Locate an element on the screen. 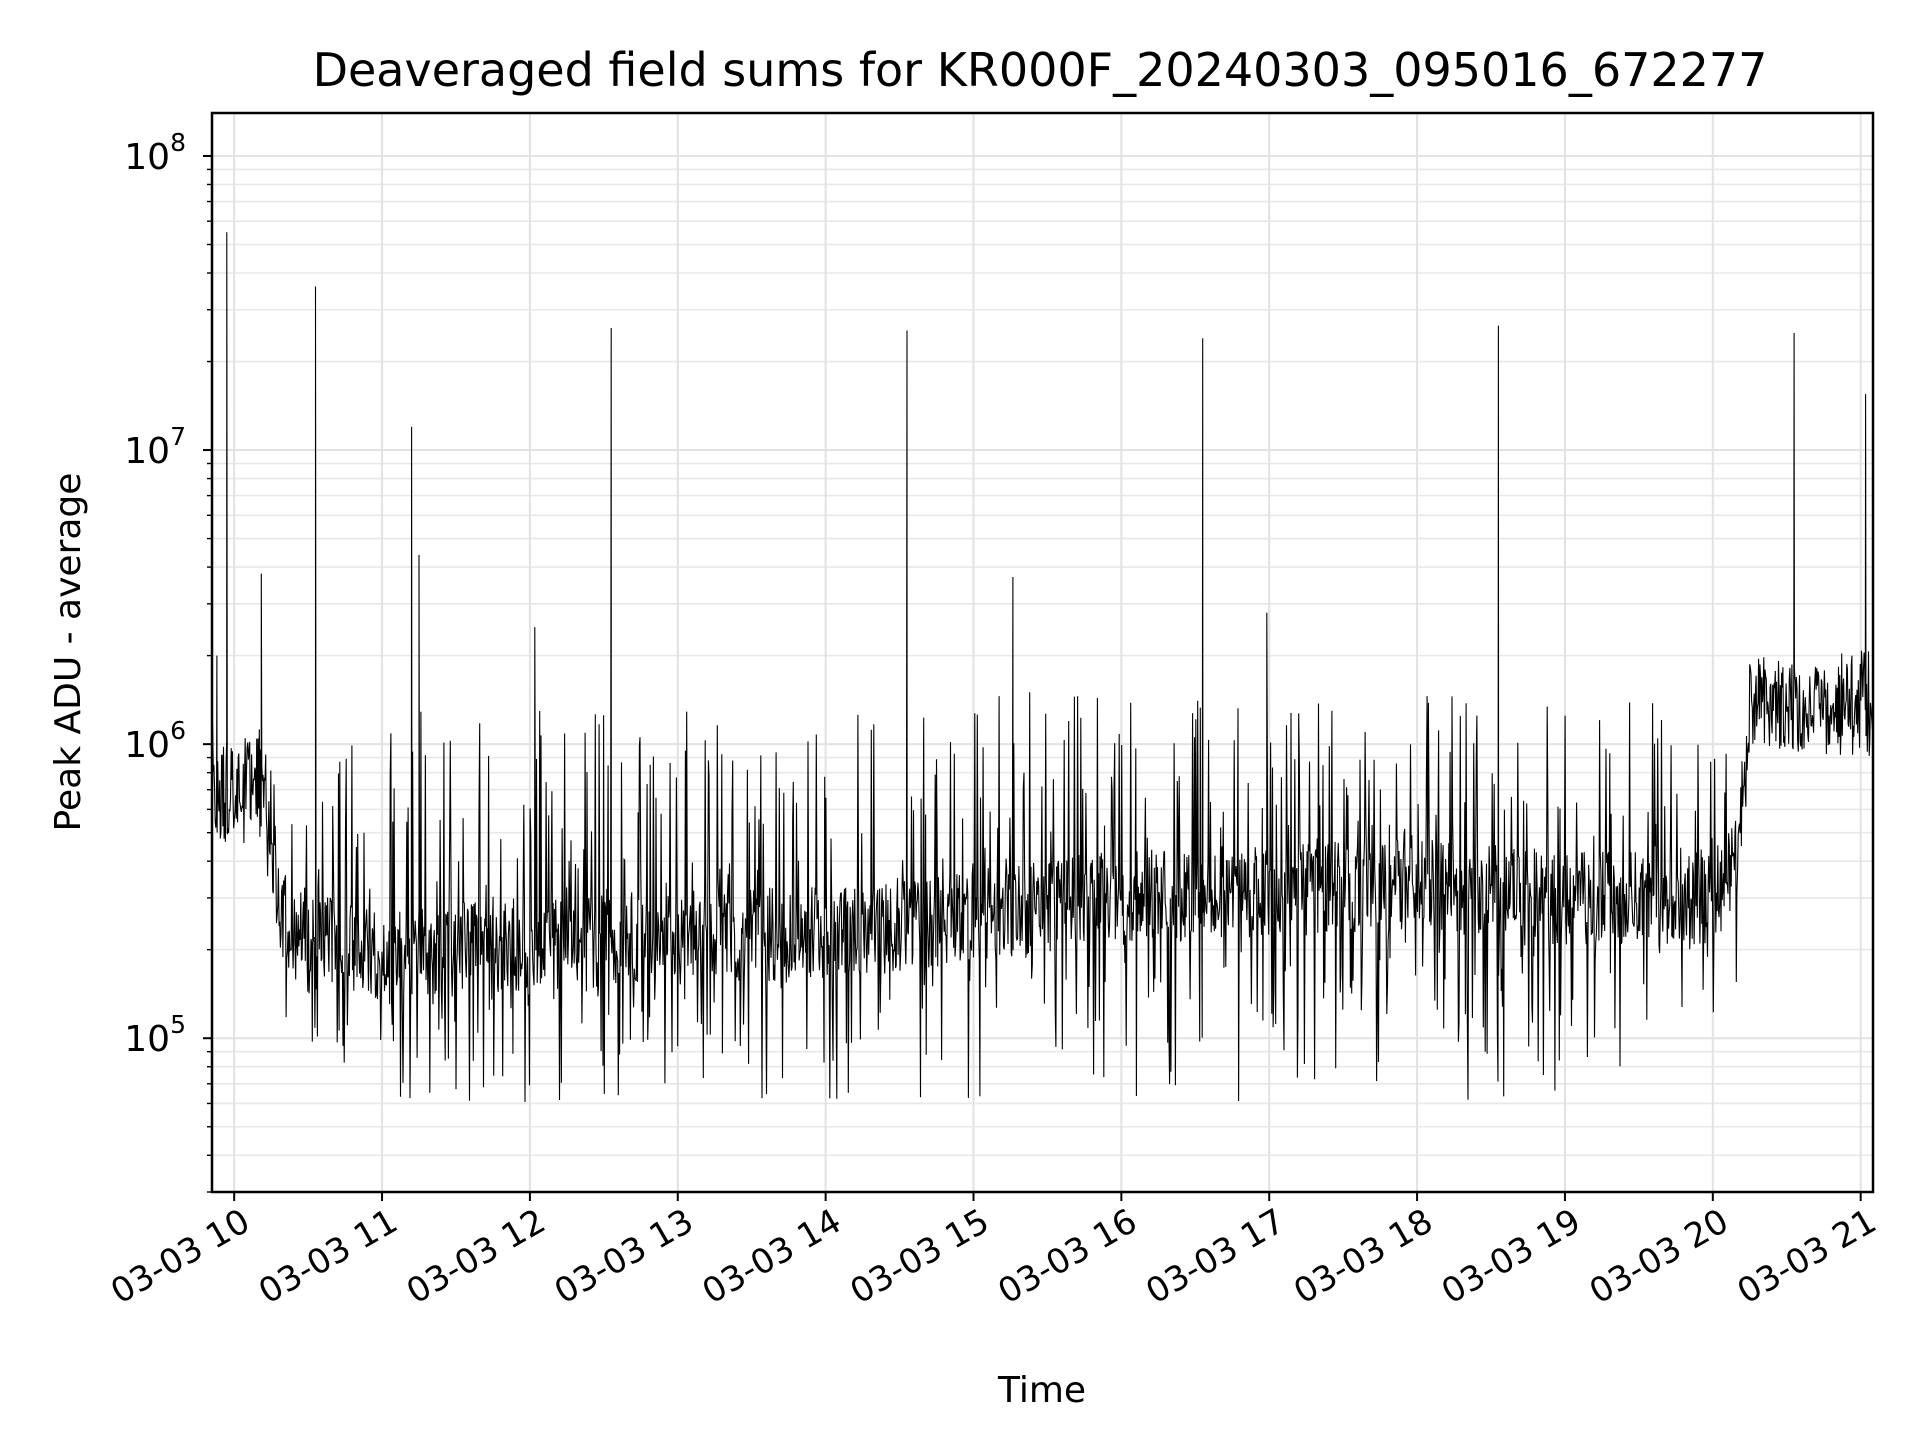 The height and width of the screenshot is (1440, 1920). y-axis-label: Peak ADU - average is located at coordinates (68, 652).